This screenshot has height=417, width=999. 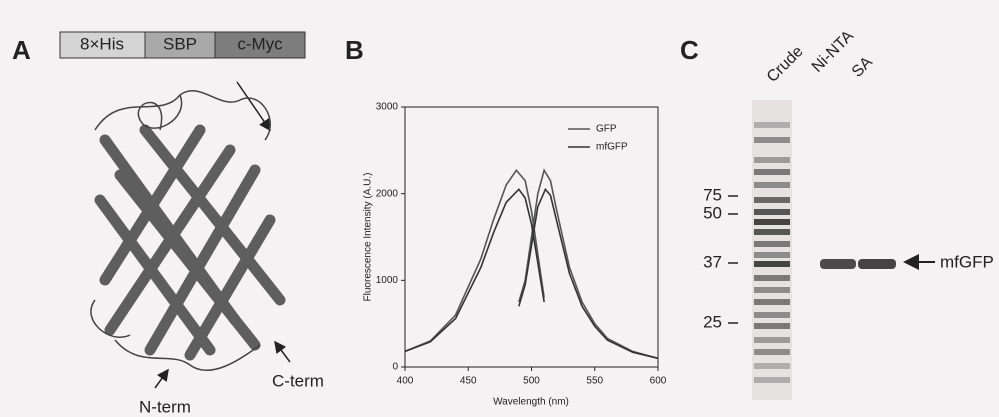 I want to click on marker-label: 50, so click(x=712, y=212).